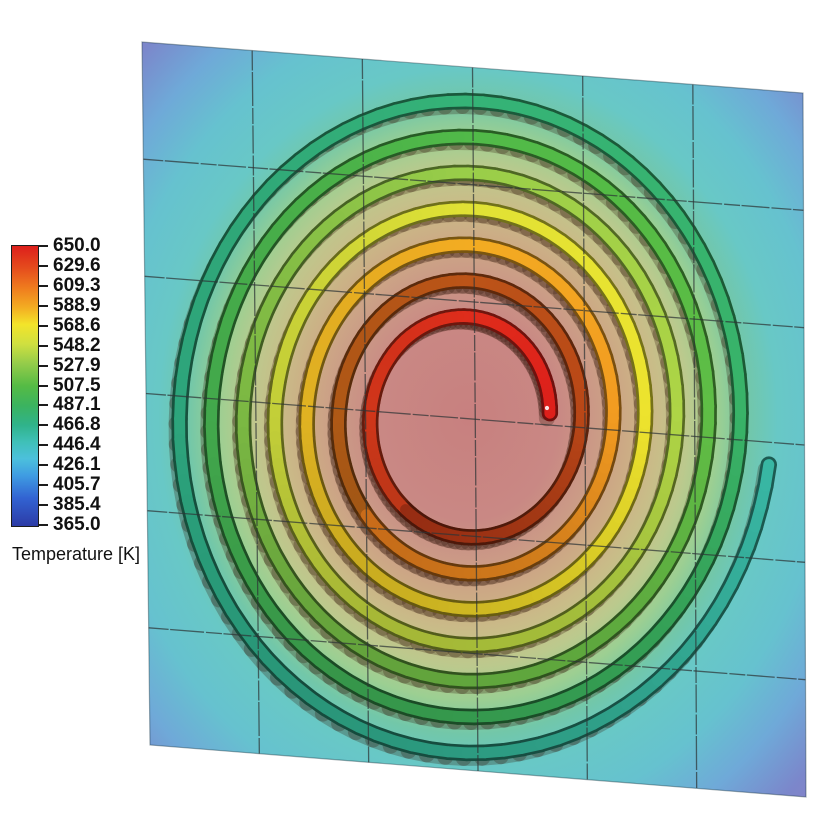 This screenshot has height=838, width=820. I want to click on grid-line-horizontal, so click(477, 654).